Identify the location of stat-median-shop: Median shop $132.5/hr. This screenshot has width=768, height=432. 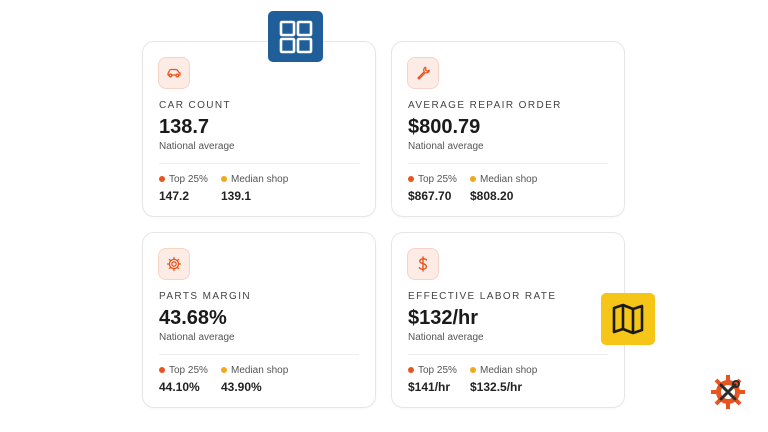
(503, 379).